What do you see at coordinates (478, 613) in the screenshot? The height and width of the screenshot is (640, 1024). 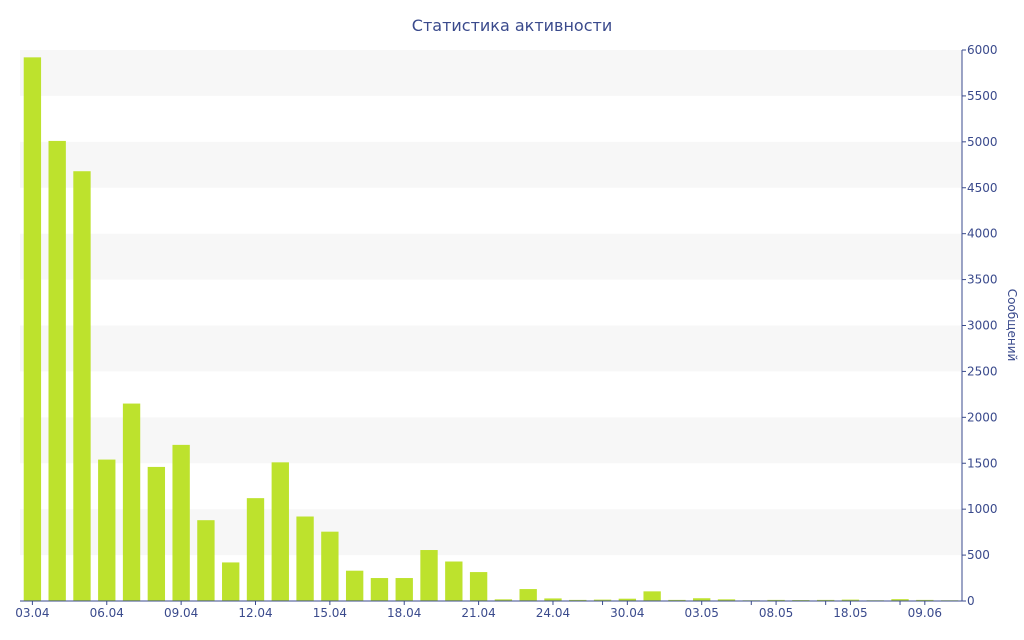 I see `x-tick-label: 21.04` at bounding box center [478, 613].